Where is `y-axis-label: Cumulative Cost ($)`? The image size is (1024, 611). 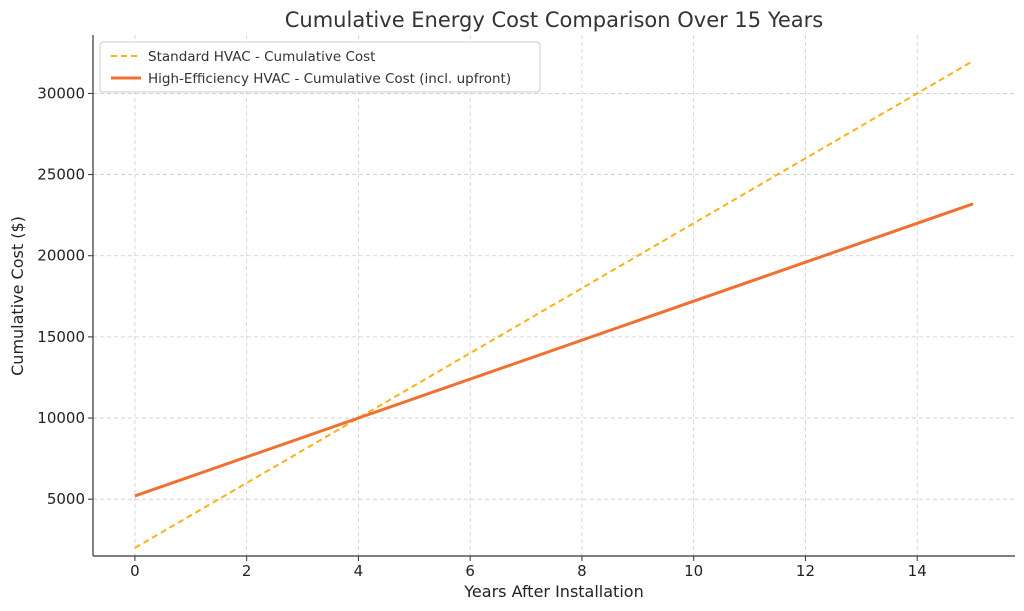
y-axis-label: Cumulative Cost ($) is located at coordinates (17, 296).